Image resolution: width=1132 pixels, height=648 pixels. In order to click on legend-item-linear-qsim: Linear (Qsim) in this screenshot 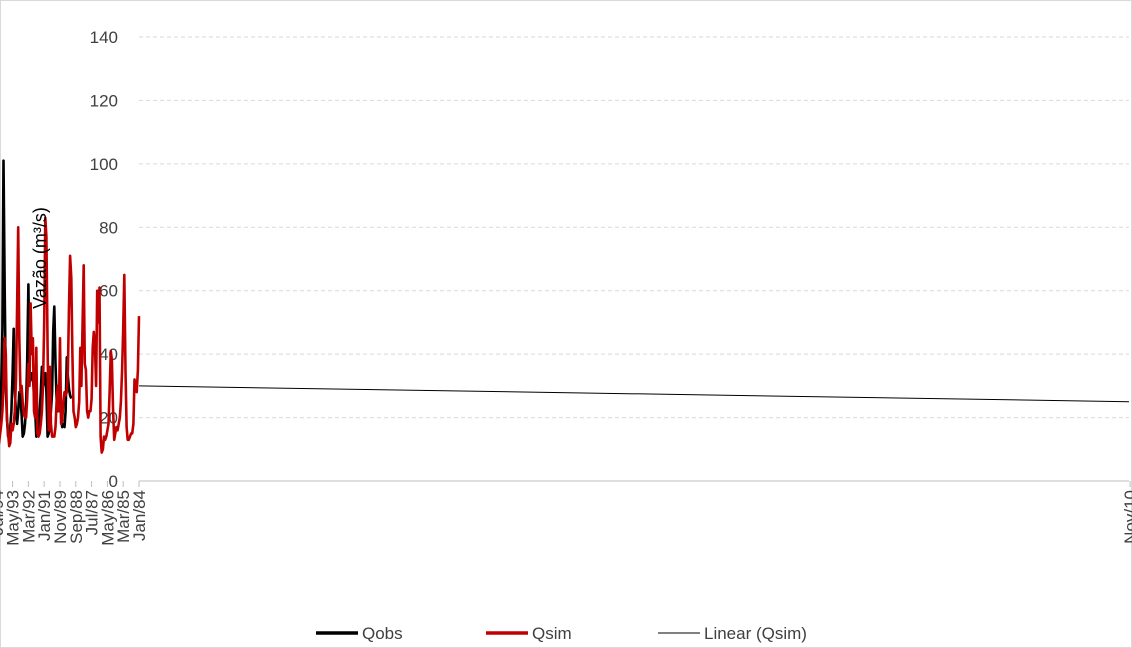, I will do `click(732, 633)`.